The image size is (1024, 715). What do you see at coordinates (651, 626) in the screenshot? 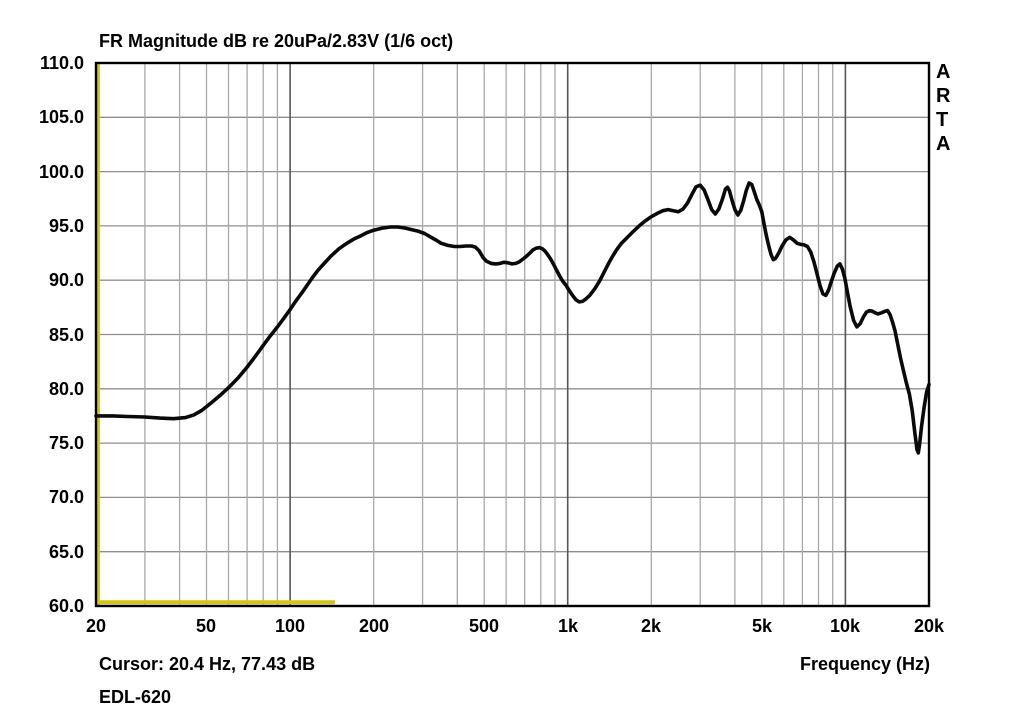
I see `x-tick-label: 2k` at bounding box center [651, 626].